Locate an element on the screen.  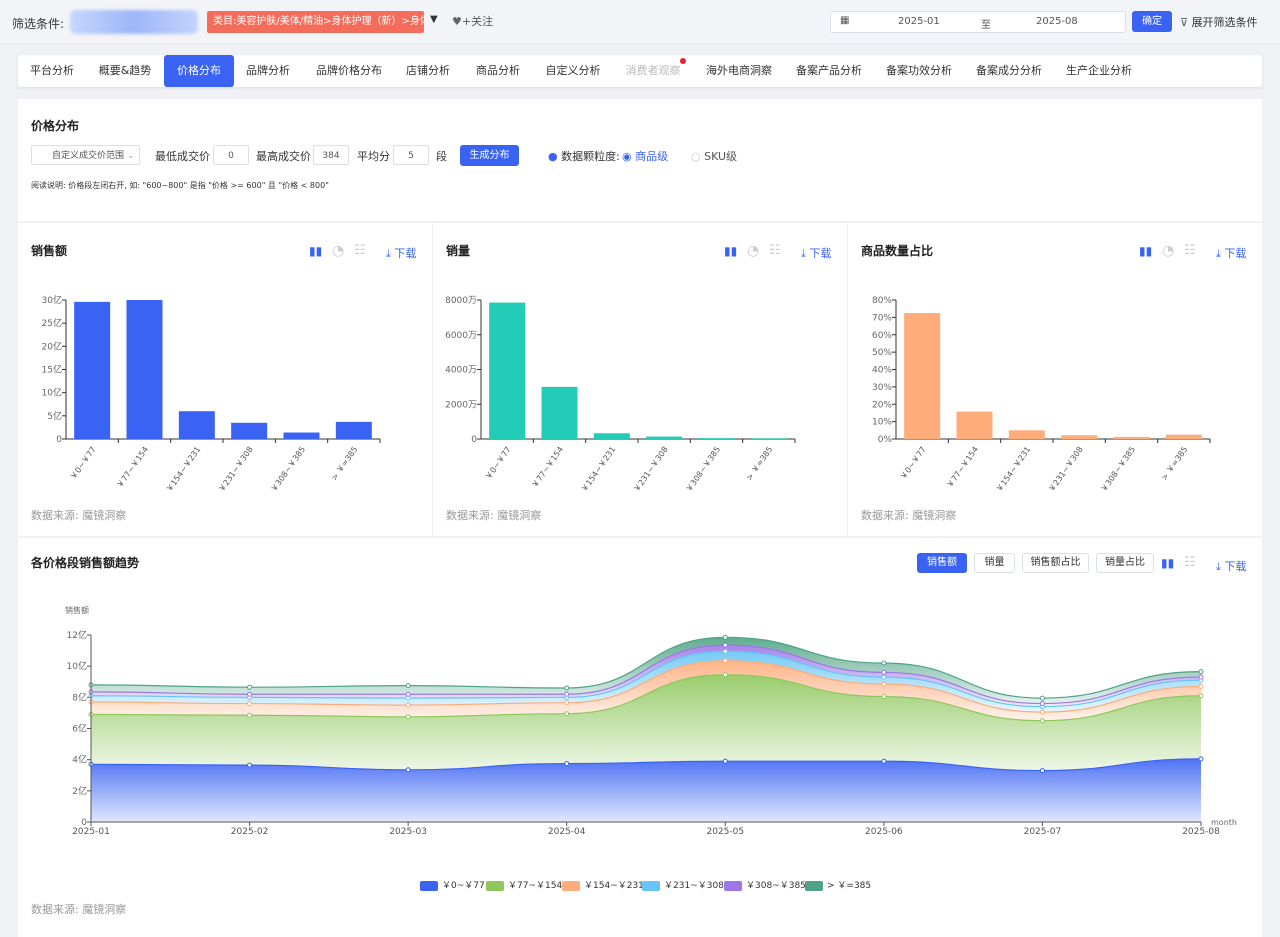
tab-consumer: 消费者观察 is located at coordinates (653, 70).